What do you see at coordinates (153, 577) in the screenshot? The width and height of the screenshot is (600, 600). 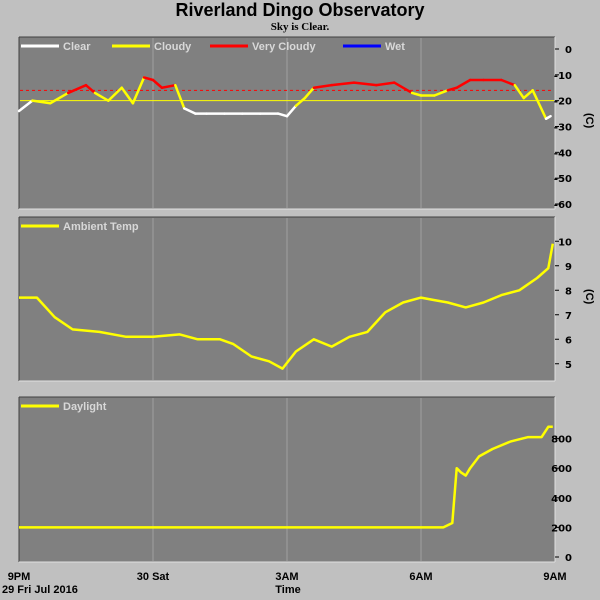 I see `x-tick-label: 30 Sat` at bounding box center [153, 577].